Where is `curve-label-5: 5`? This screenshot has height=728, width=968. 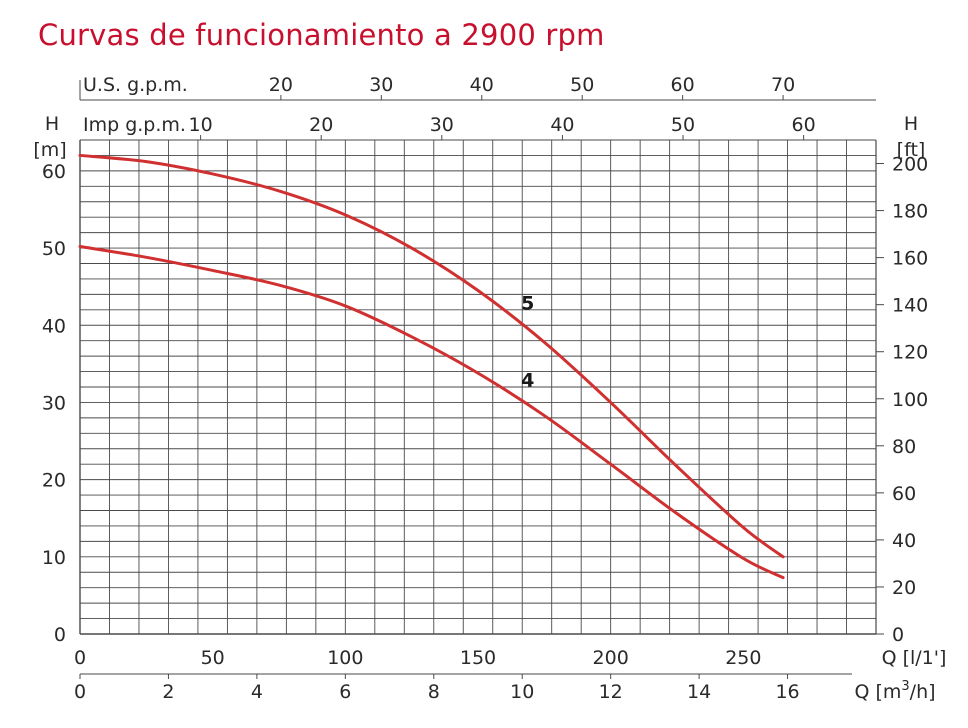 curve-label-5: 5 is located at coordinates (527, 304).